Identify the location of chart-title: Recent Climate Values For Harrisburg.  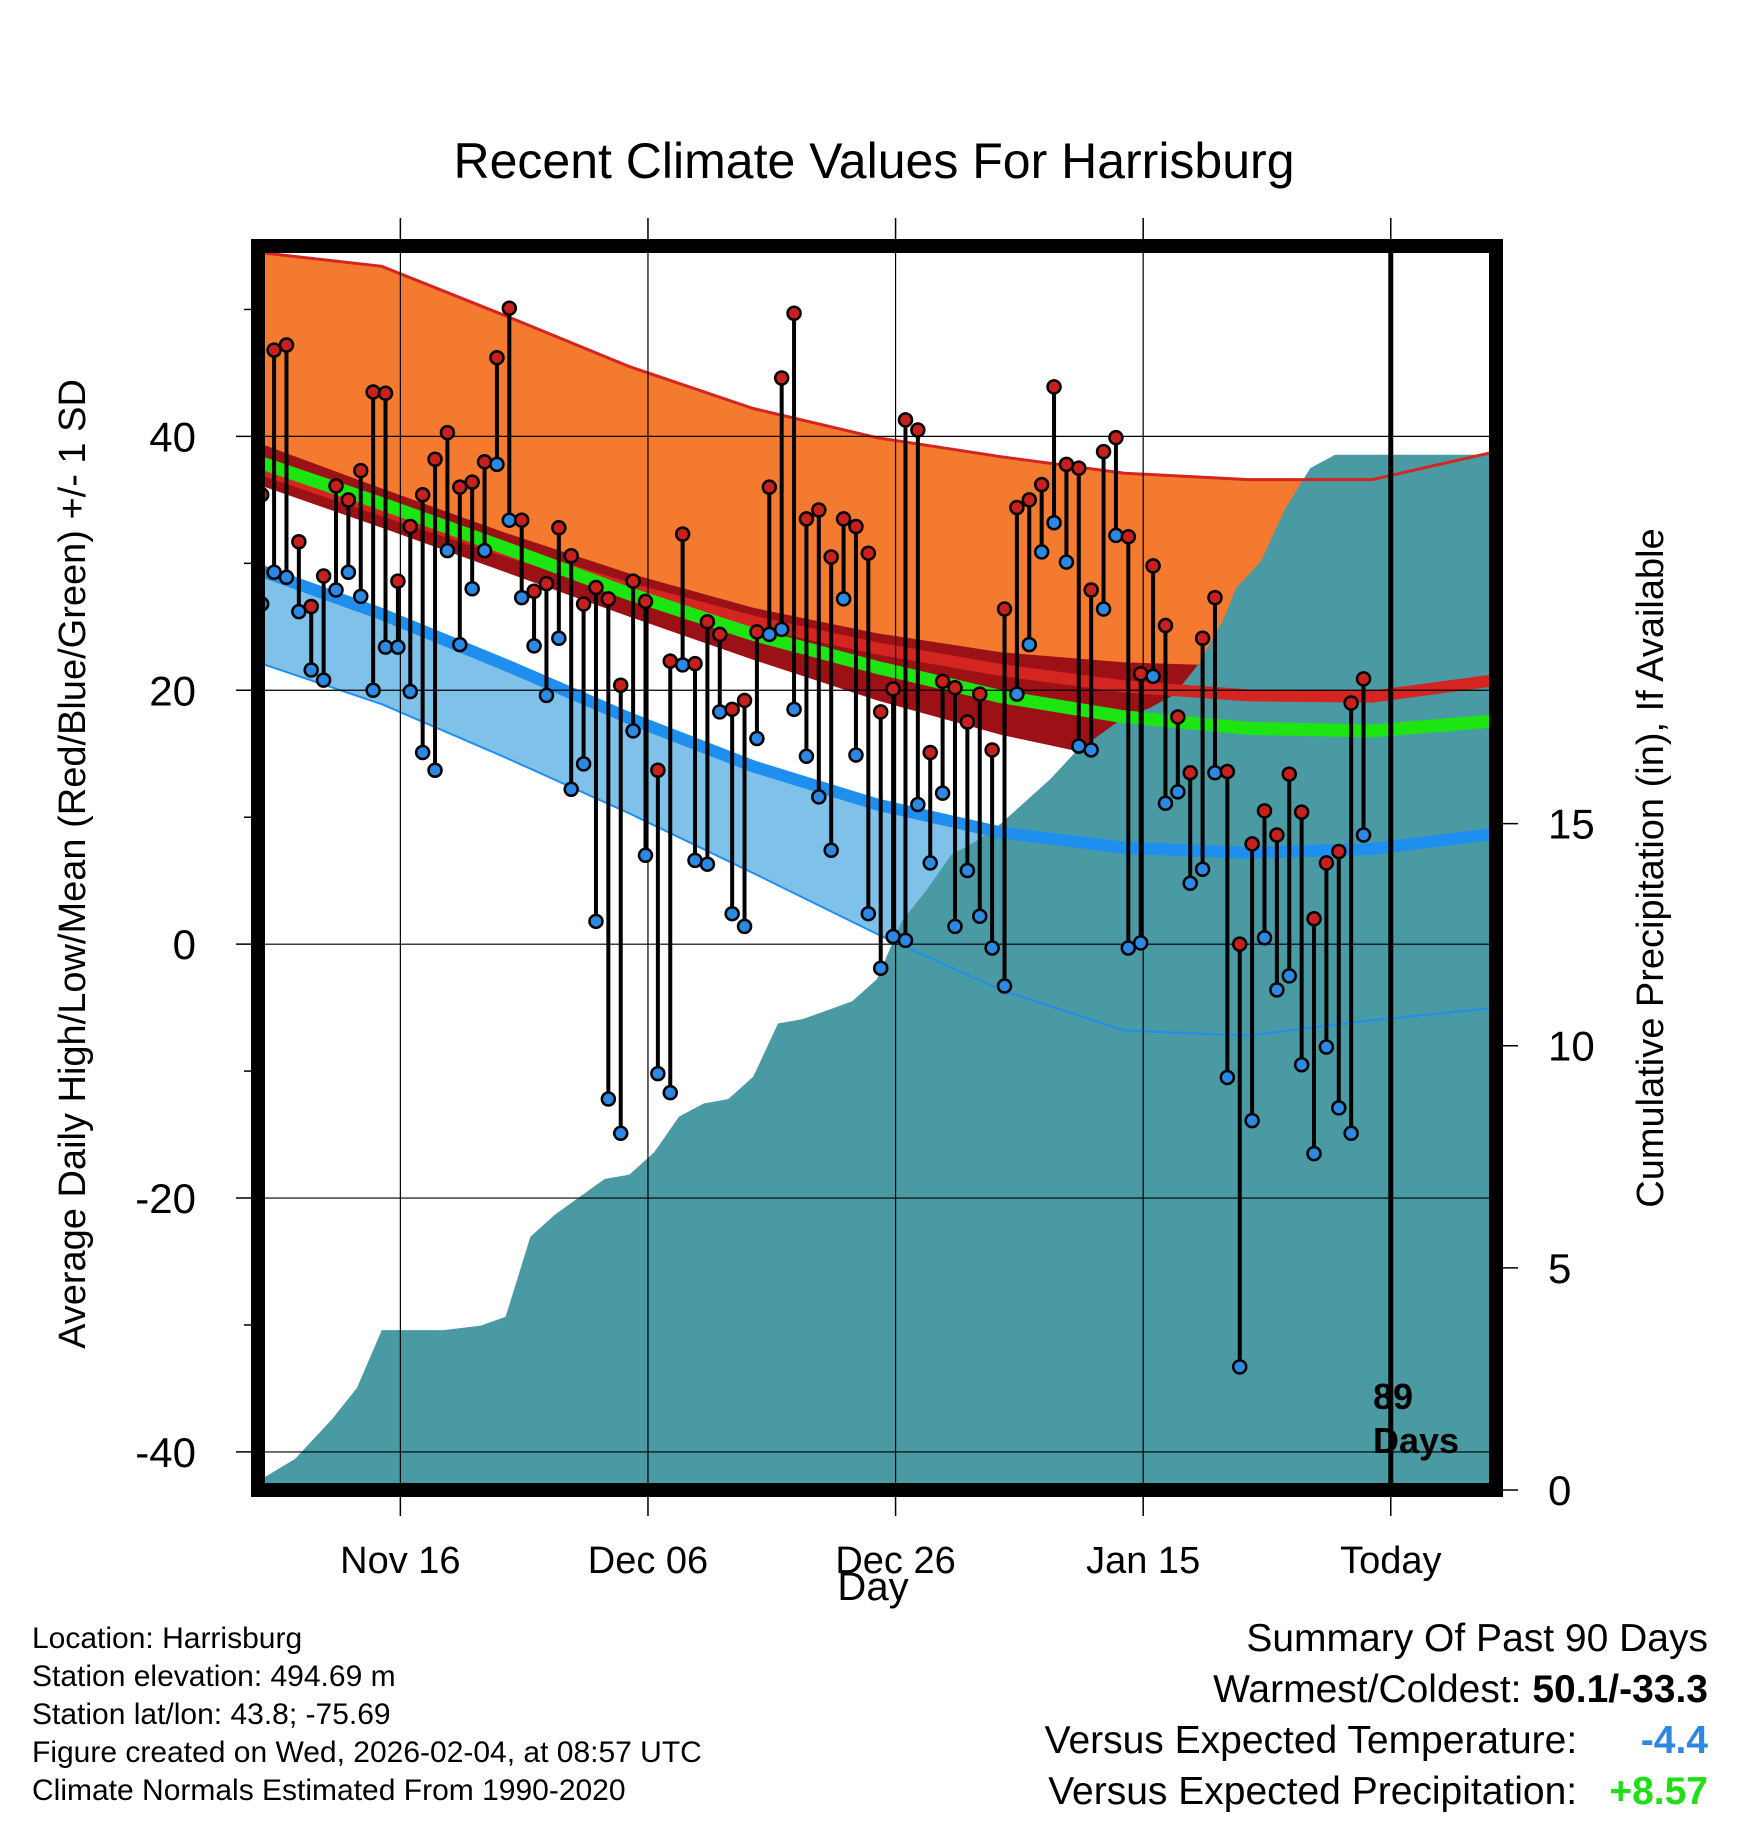
(874, 161).